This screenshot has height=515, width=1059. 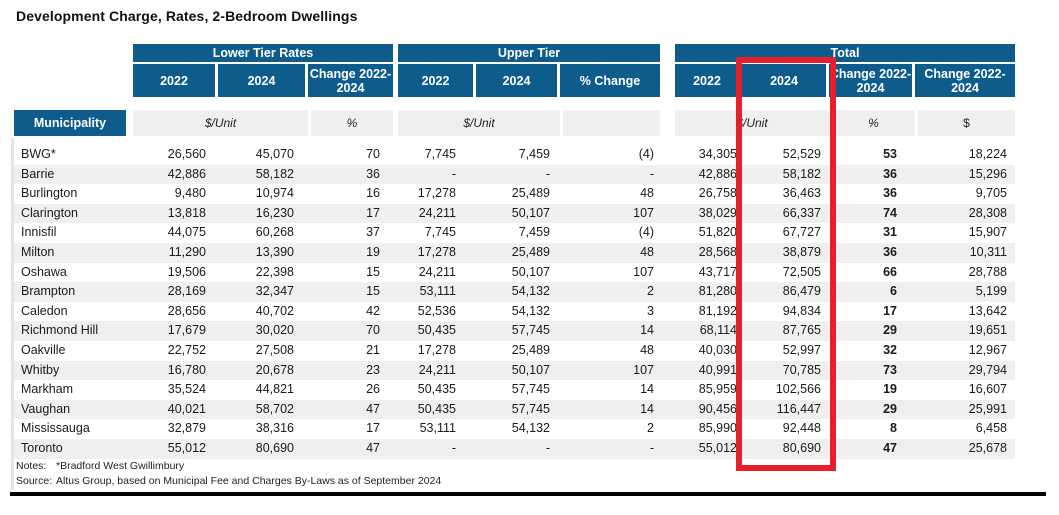 I want to click on cell-lower-2024: 60,268, so click(x=274, y=232).